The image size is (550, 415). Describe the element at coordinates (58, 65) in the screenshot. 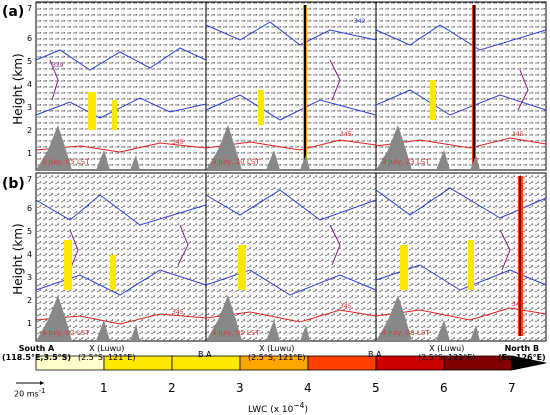

I see `contour-label: 339` at that location.